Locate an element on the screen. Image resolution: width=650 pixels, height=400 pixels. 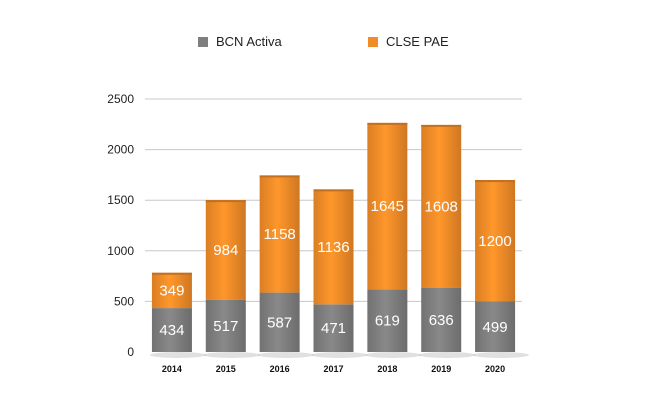
legend-swatch-clse-pae is located at coordinates (373, 41).